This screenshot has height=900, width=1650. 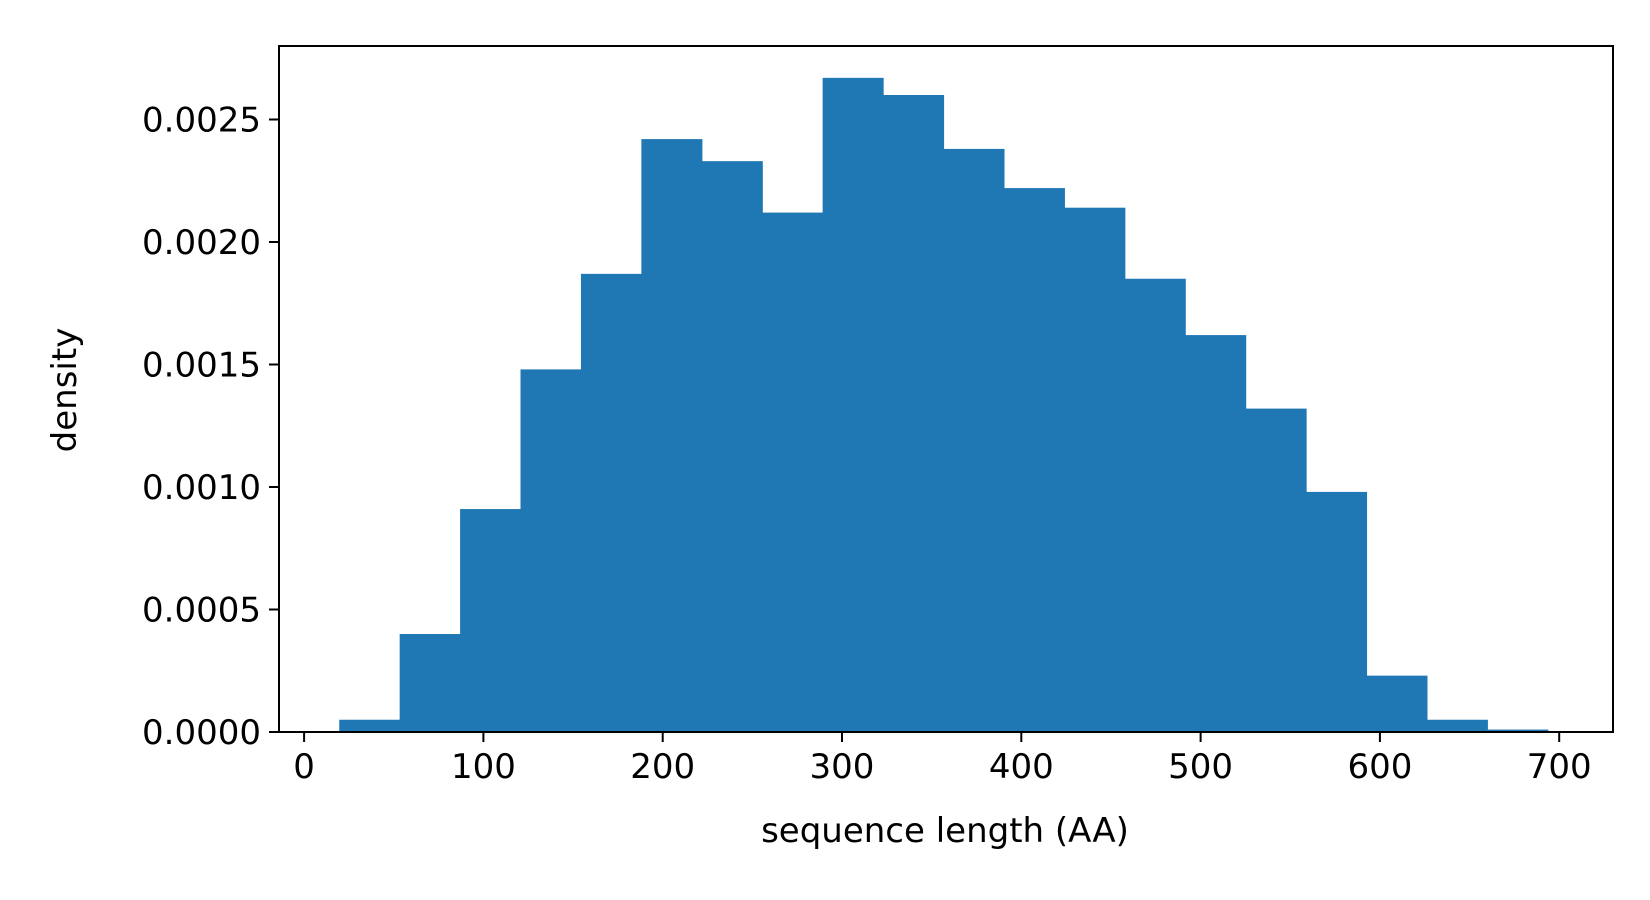 I want to click on x-axis-label: sequence length (AA), so click(x=945, y=831).